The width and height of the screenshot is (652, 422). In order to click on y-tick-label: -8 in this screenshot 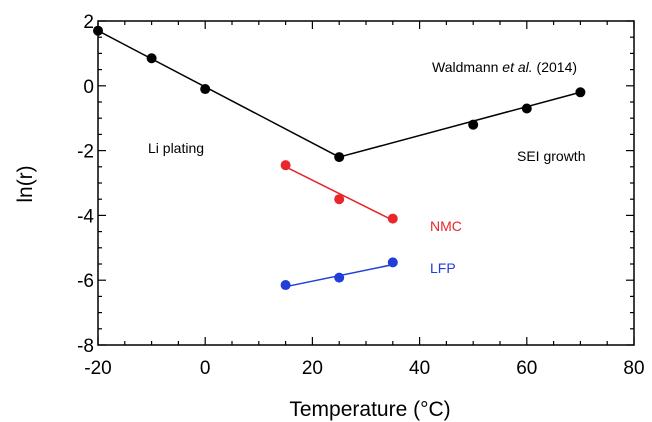, I will do `click(85, 346)`.